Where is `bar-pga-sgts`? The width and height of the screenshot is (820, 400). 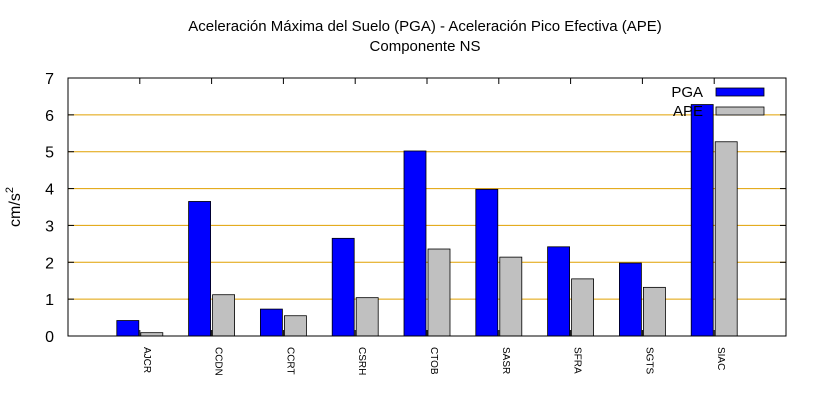 bar-pga-sgts is located at coordinates (630, 299).